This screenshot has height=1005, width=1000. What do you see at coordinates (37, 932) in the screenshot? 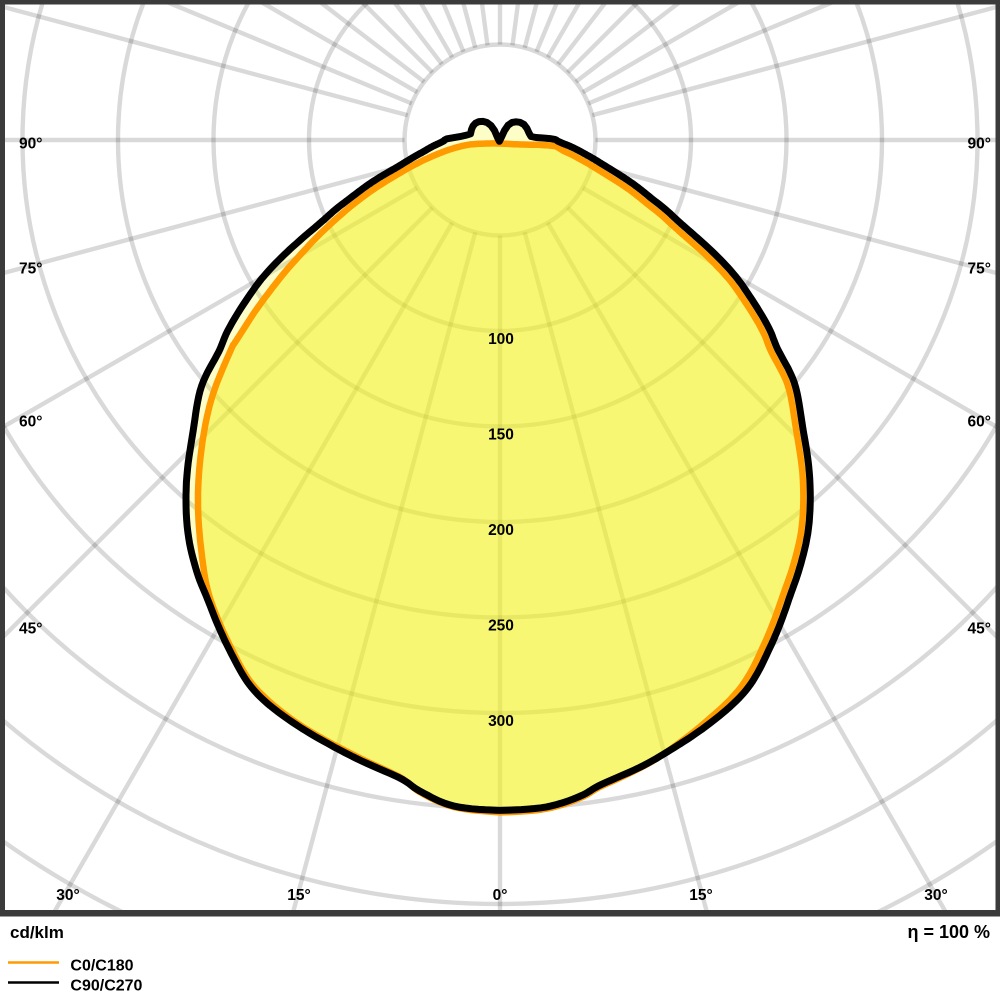
I see `svg-text: cd/klm` at bounding box center [37, 932].